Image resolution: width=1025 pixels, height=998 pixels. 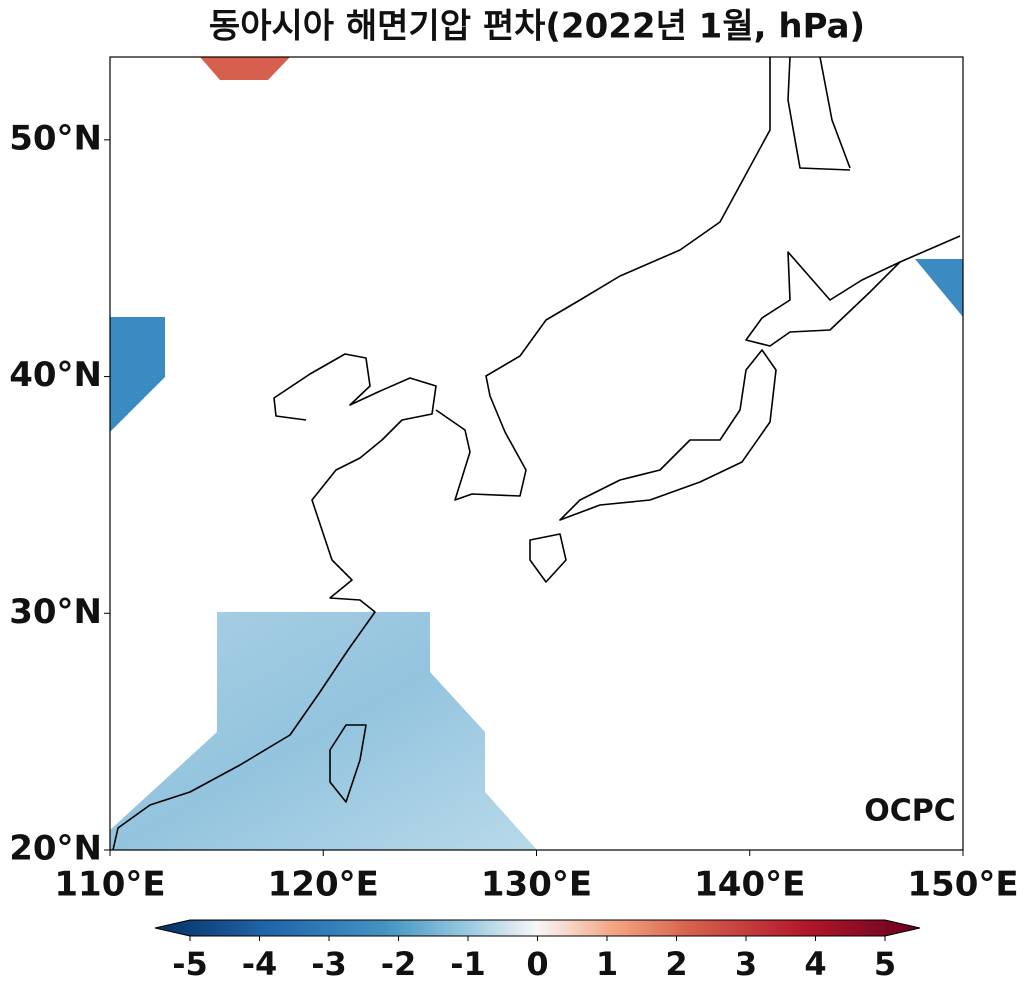 I want to click on colorbar, so click(x=537, y=928).